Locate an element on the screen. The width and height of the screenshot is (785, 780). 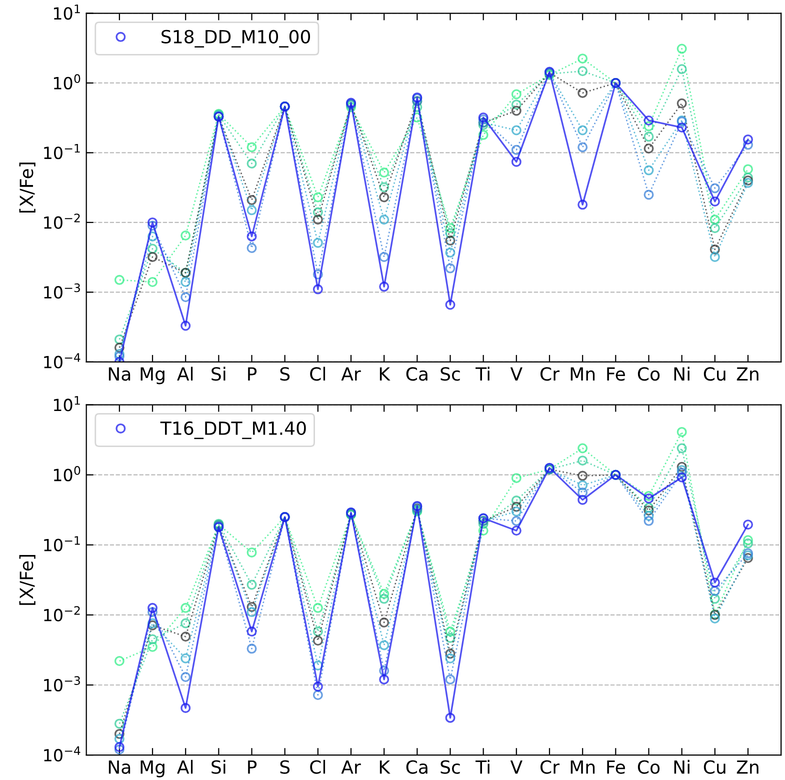
legend-label: S18_DD_M10_00 is located at coordinates (236, 39).